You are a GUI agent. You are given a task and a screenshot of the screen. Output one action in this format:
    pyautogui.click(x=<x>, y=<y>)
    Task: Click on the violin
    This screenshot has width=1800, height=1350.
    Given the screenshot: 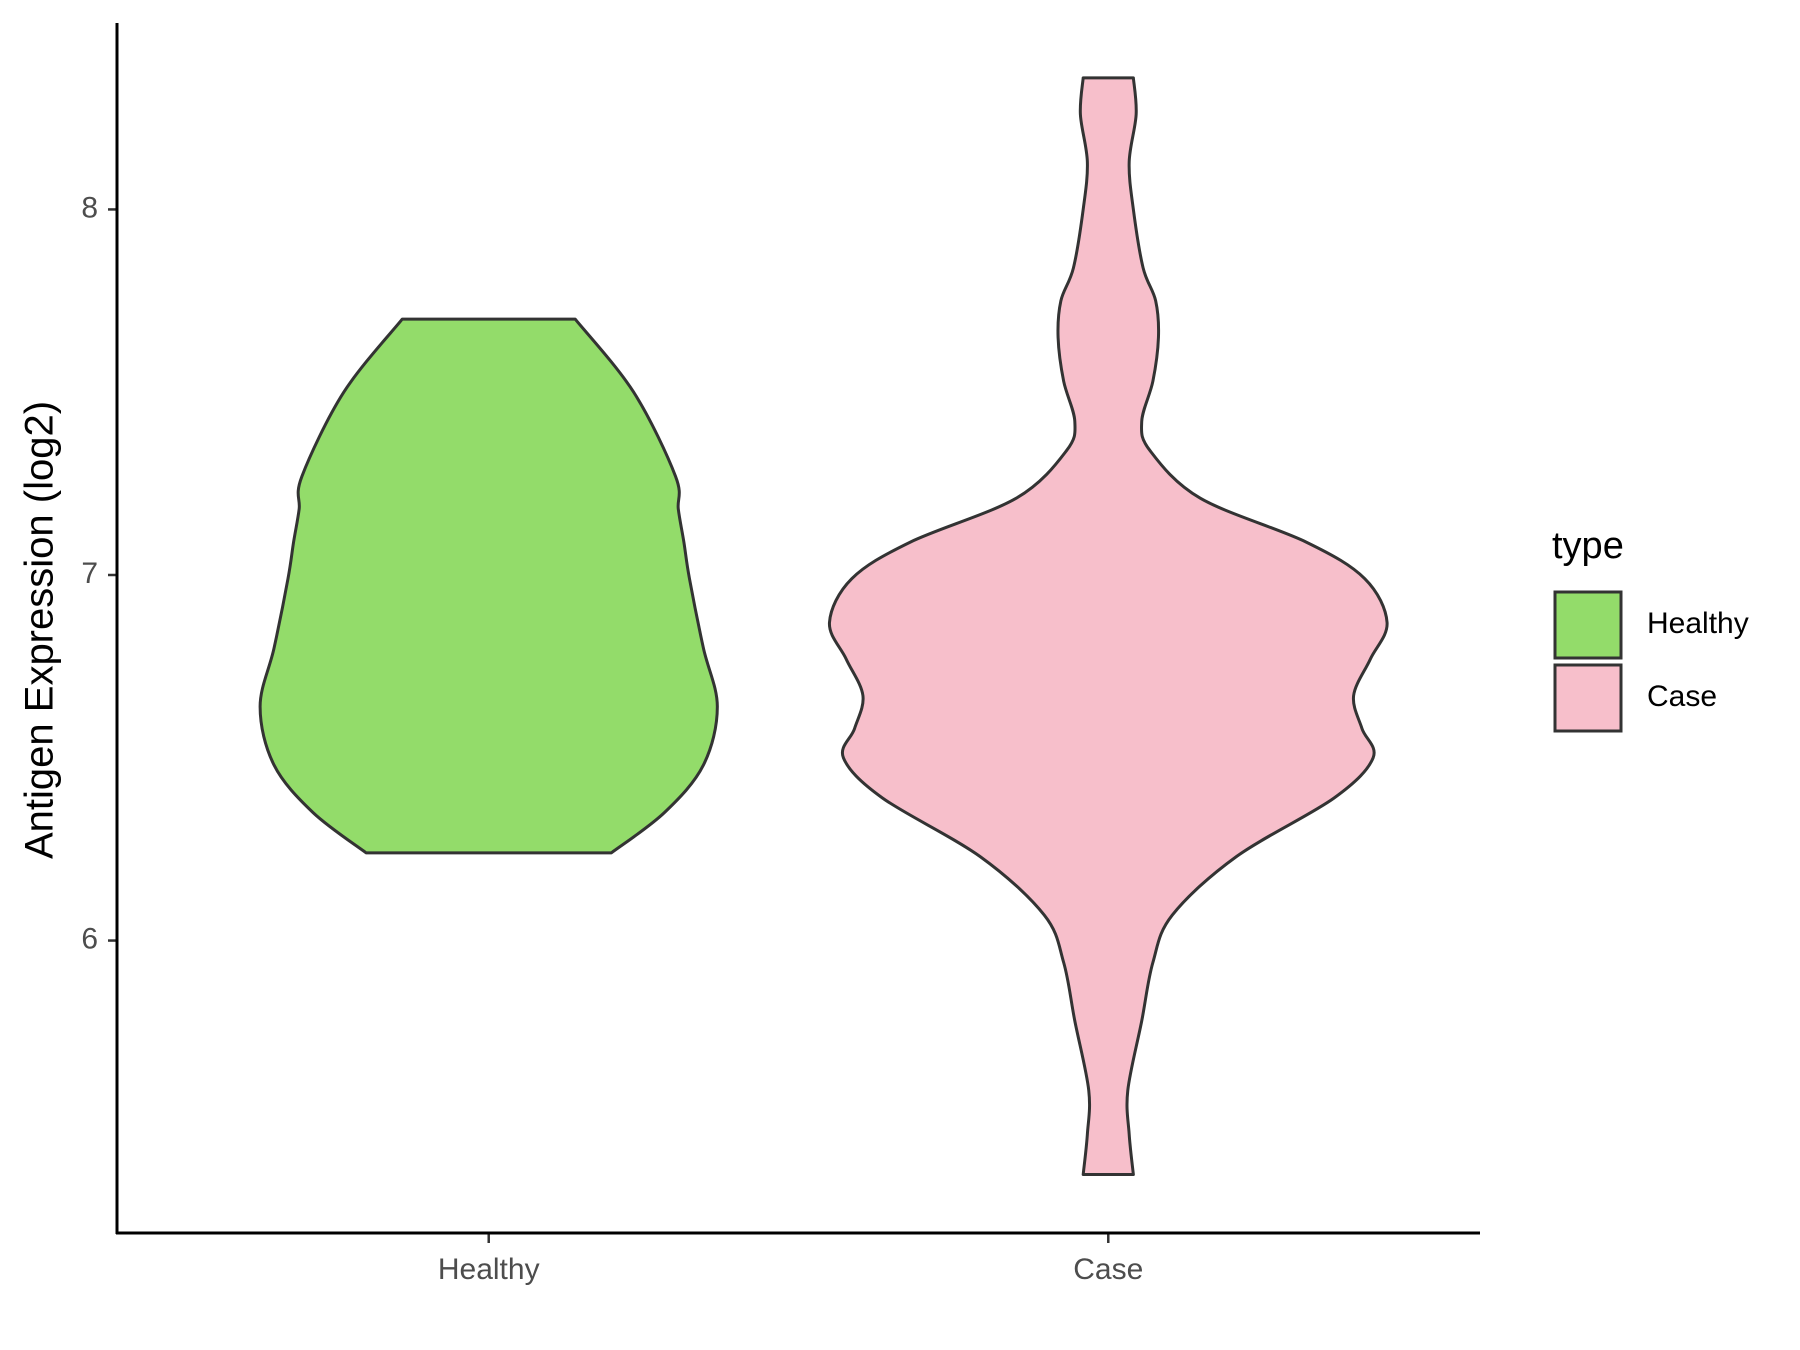 What is the action you would take?
    pyautogui.click(x=488, y=586)
    